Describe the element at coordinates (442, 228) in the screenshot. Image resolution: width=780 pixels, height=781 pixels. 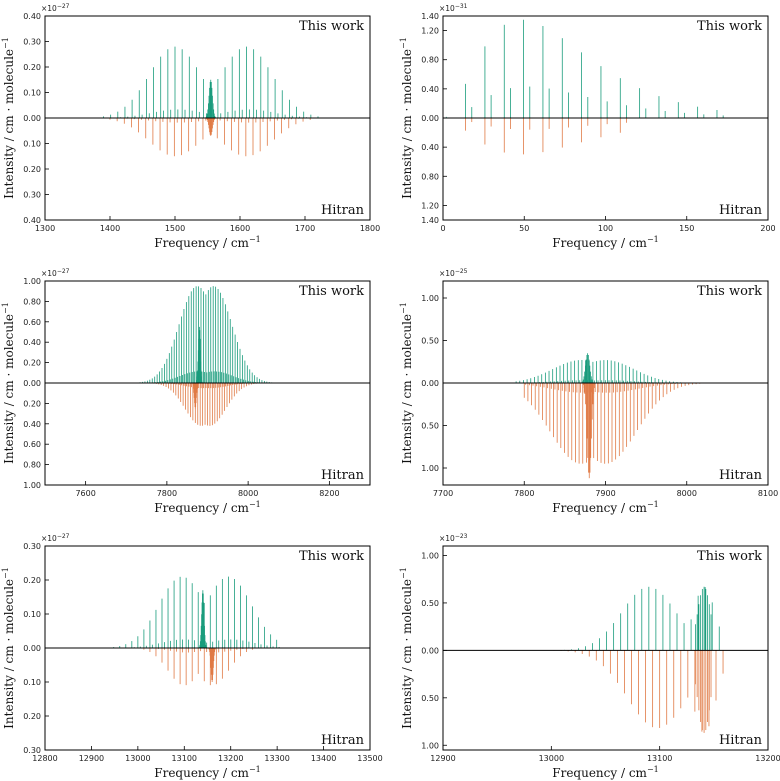
I see `x-tick-label: 0` at that location.